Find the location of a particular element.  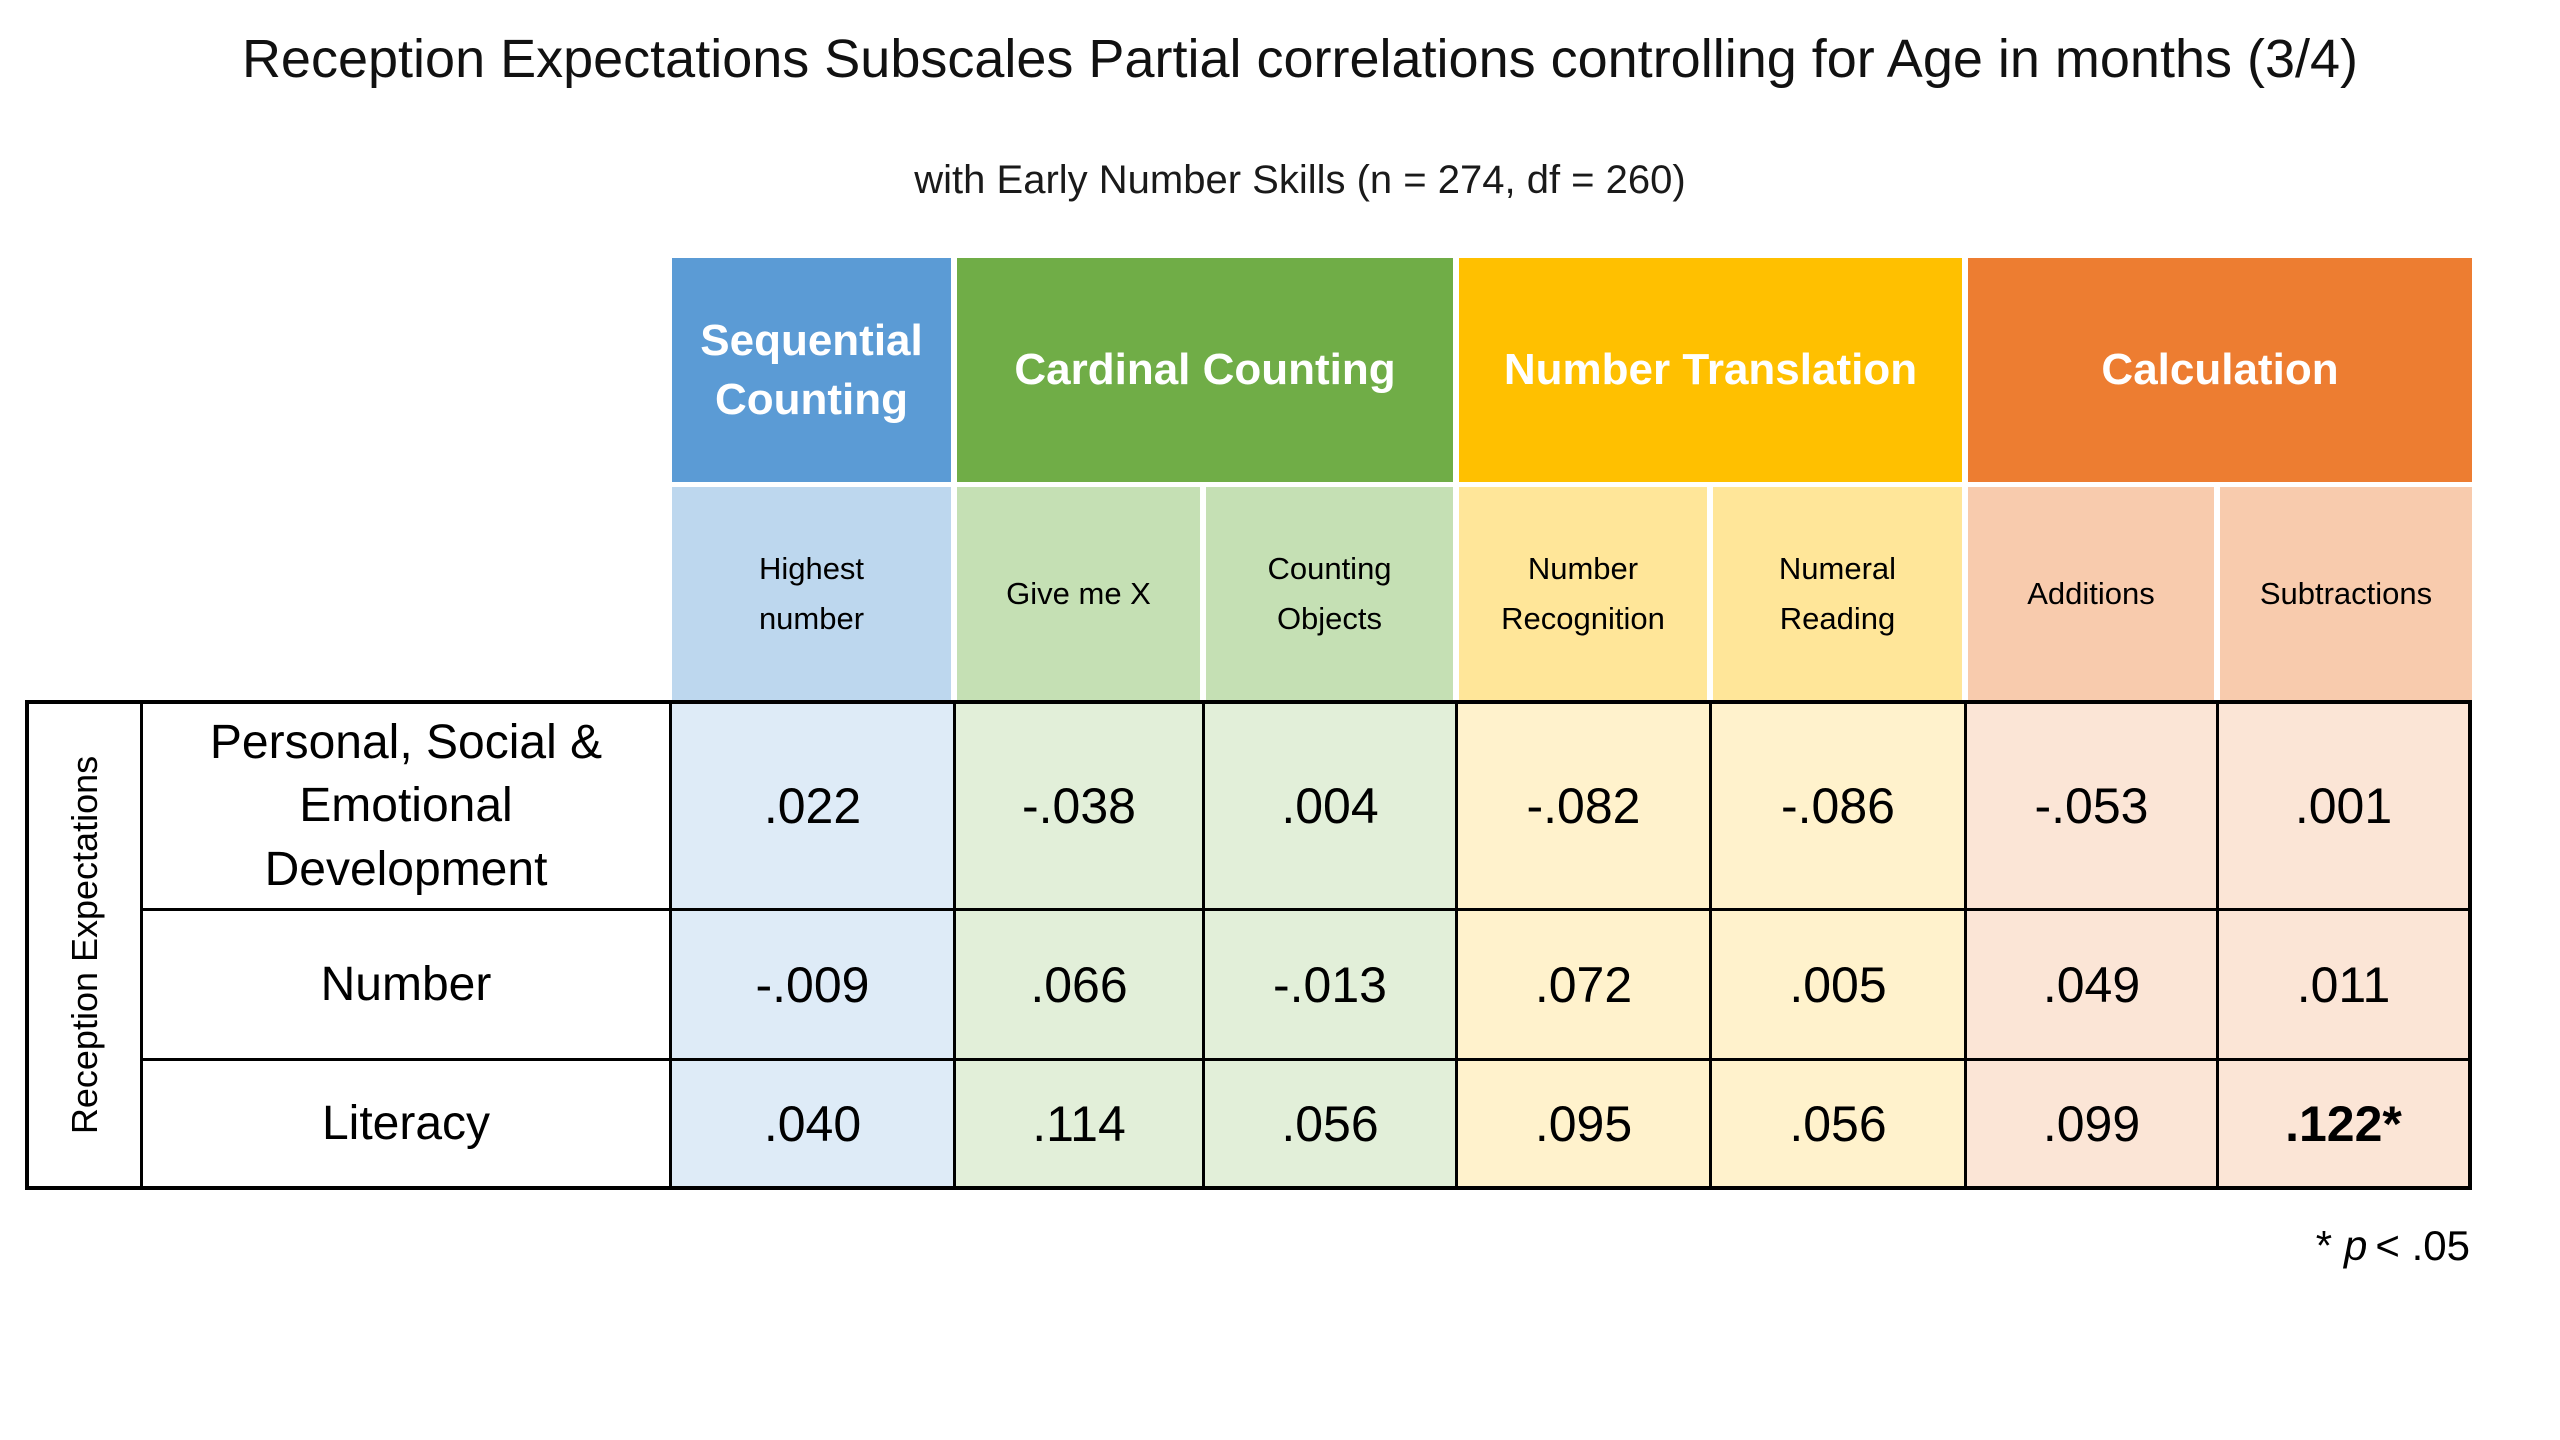

value-cell: -.086 is located at coordinates (1839, 807).